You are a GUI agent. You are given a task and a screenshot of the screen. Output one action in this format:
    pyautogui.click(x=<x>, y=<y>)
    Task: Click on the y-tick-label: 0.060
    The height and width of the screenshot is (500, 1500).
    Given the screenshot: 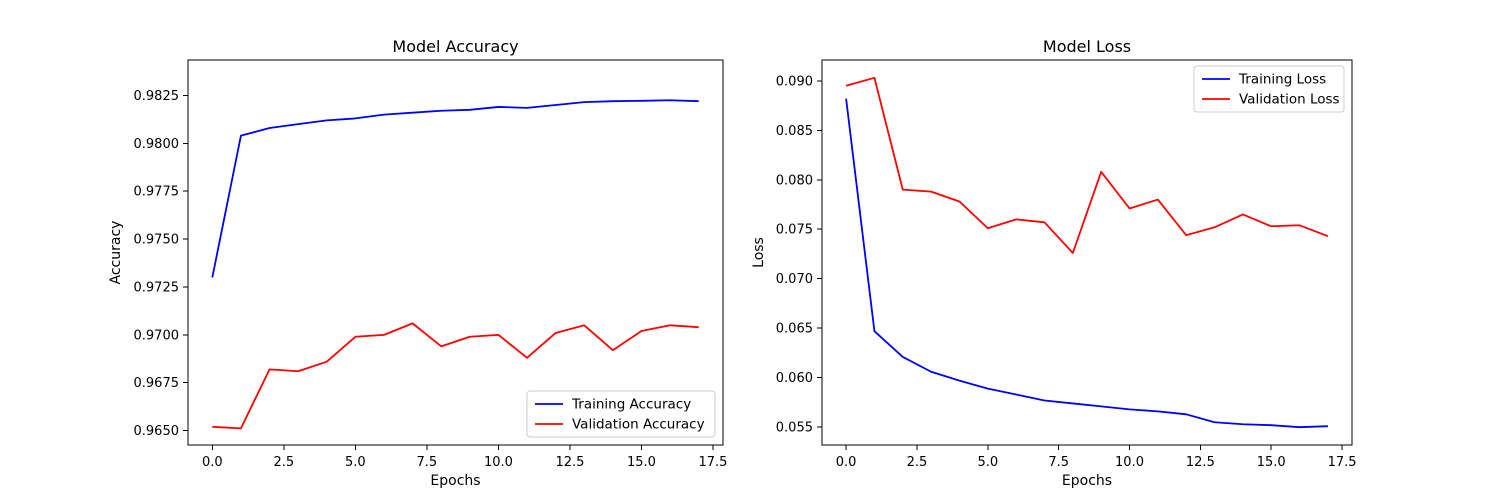 What is the action you would take?
    pyautogui.click(x=794, y=378)
    